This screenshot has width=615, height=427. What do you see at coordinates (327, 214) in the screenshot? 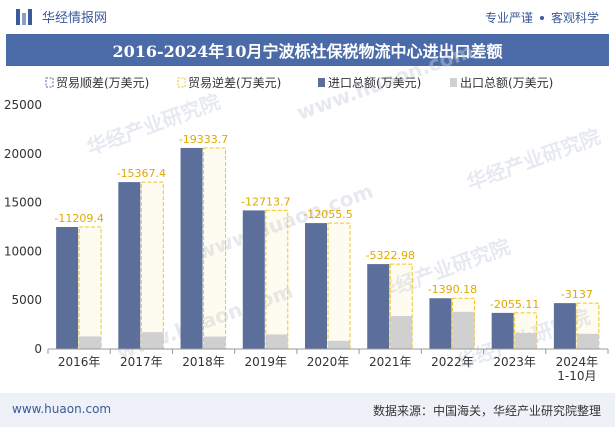
I see `deficit-data-label: -12055.5` at bounding box center [327, 214].